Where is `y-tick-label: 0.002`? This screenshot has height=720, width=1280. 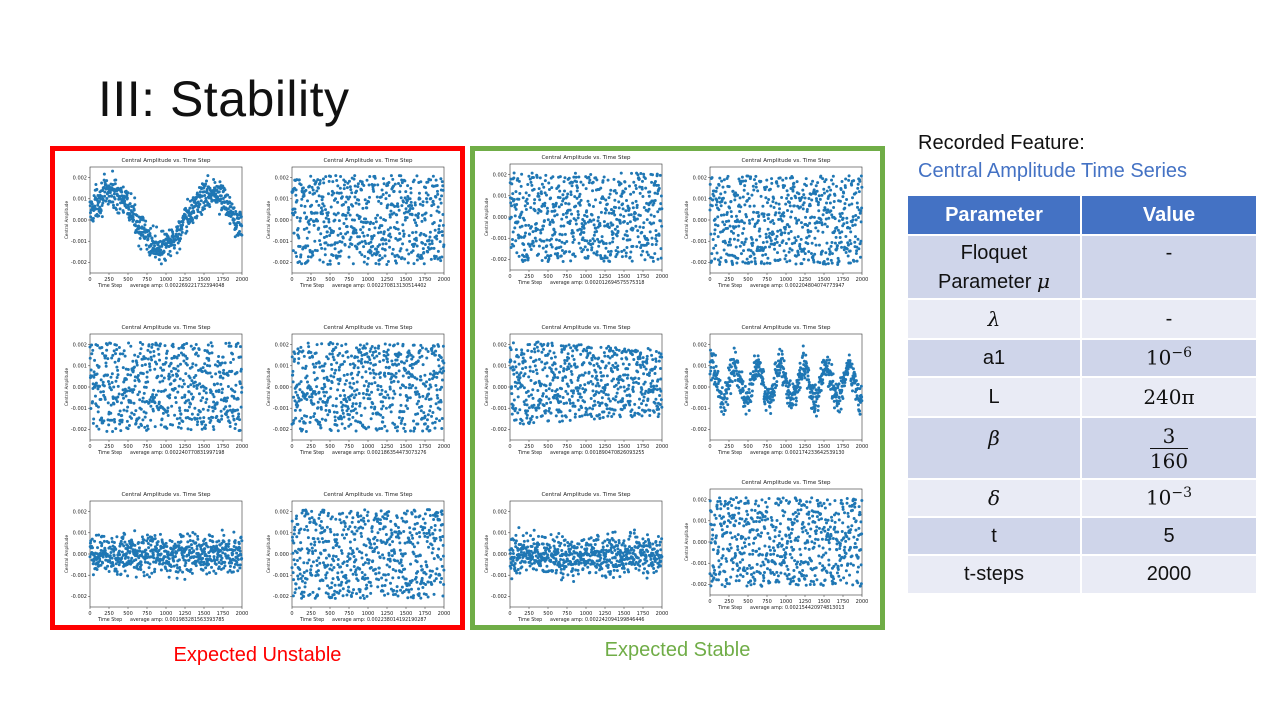 y-tick-label: 0.002 is located at coordinates (282, 512).